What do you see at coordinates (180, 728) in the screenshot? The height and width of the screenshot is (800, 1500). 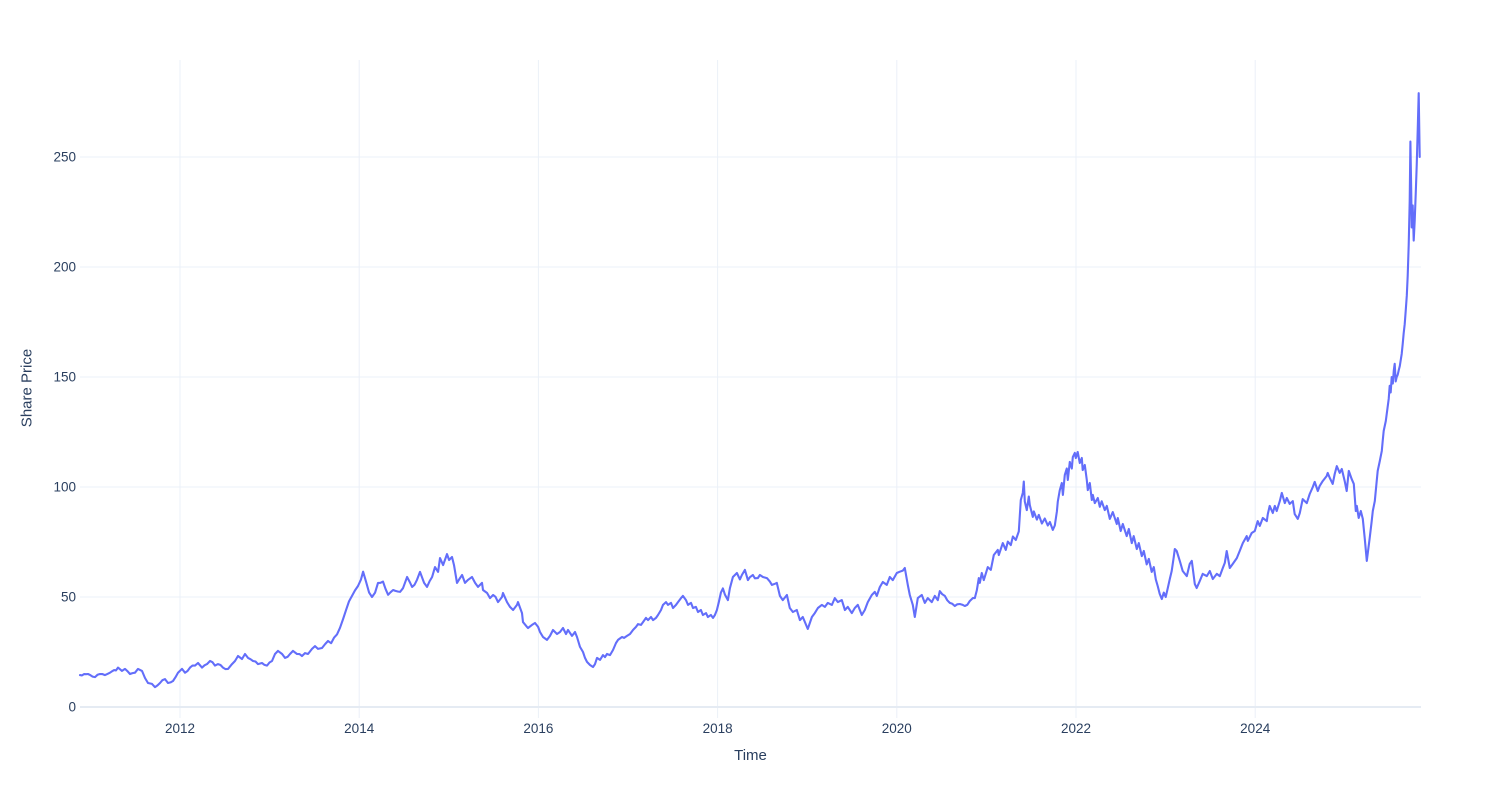 I see `x-tick-label: 2012` at bounding box center [180, 728].